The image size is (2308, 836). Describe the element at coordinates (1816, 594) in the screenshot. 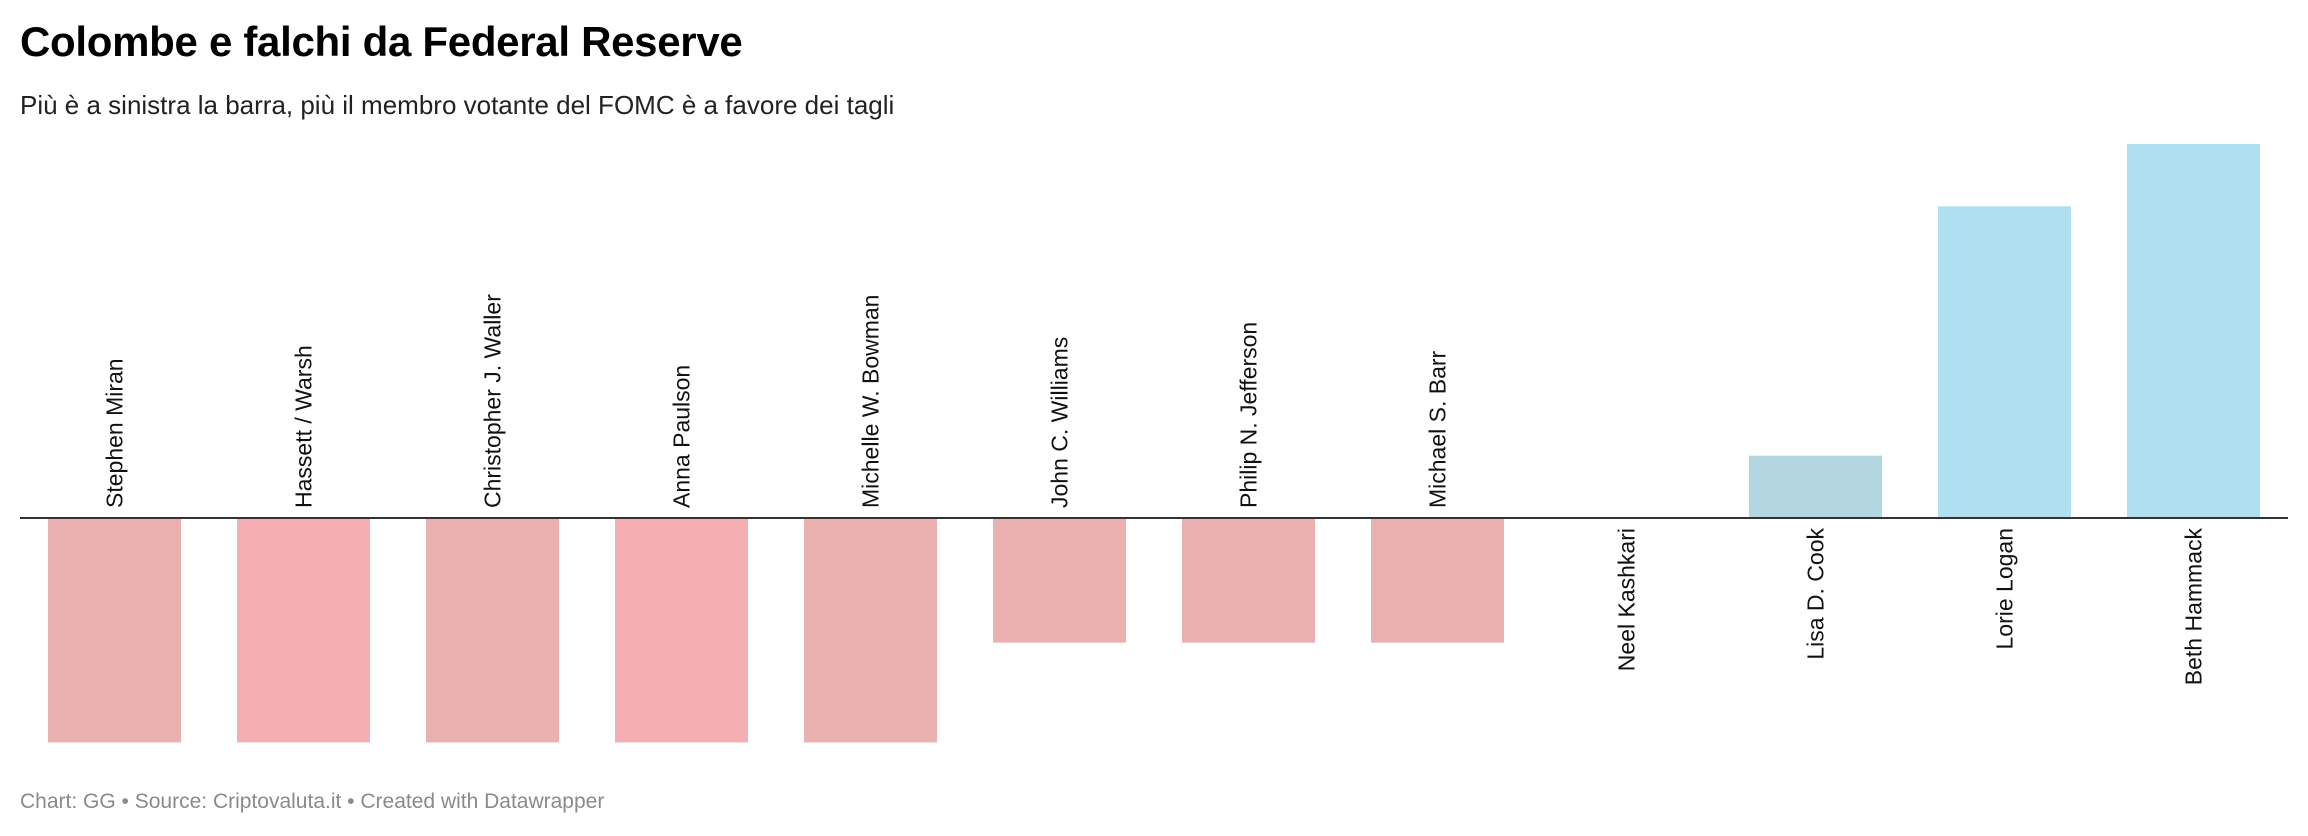

I see `category-label-9: Lisa D. Cook` at that location.